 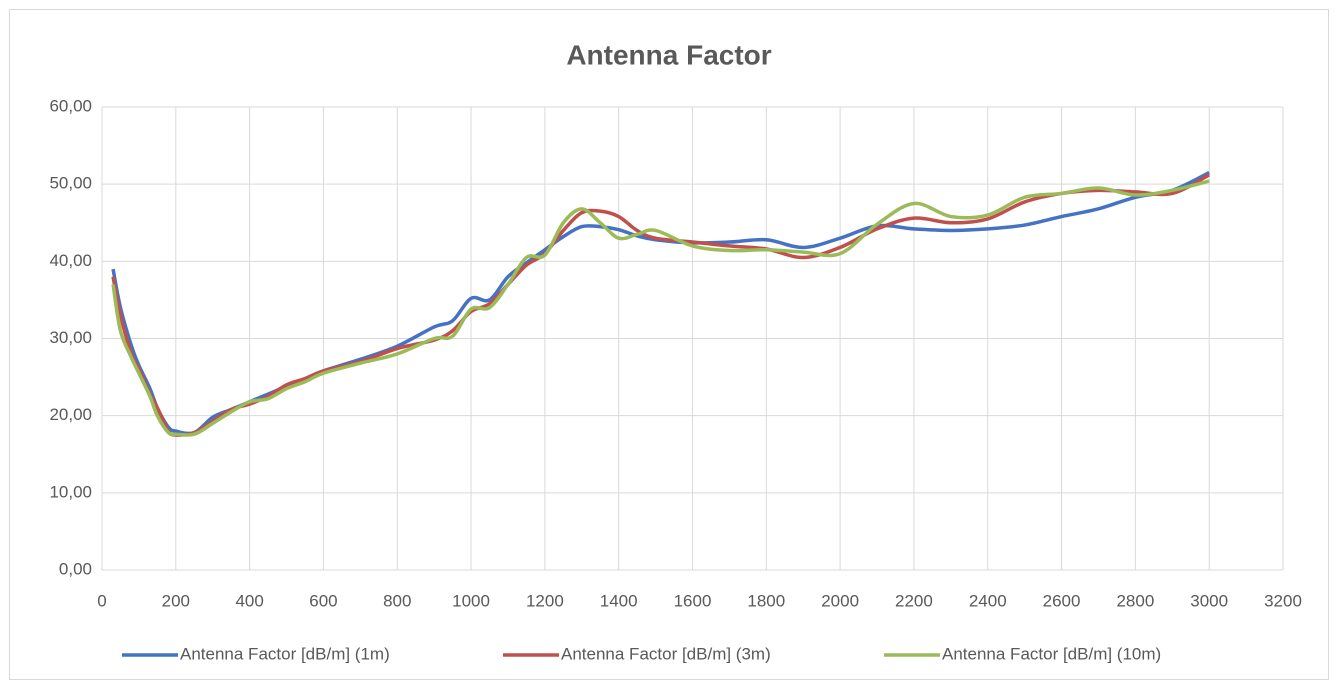 I want to click on legend-label: Antenna Factor [dB/m] (10m), so click(x=1051, y=653).